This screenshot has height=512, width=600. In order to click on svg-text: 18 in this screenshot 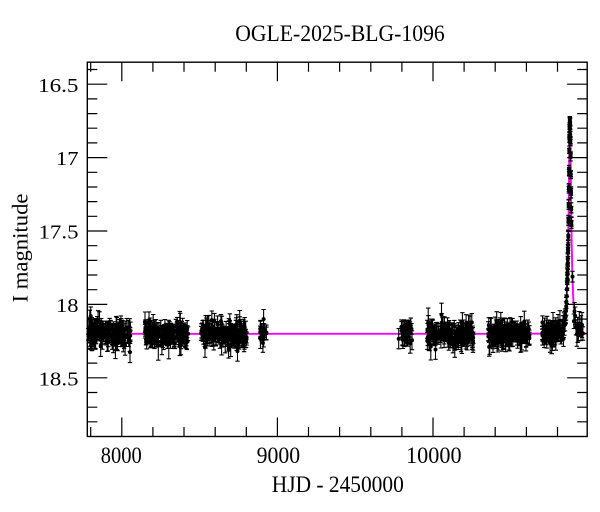, I will do `click(67, 306)`.